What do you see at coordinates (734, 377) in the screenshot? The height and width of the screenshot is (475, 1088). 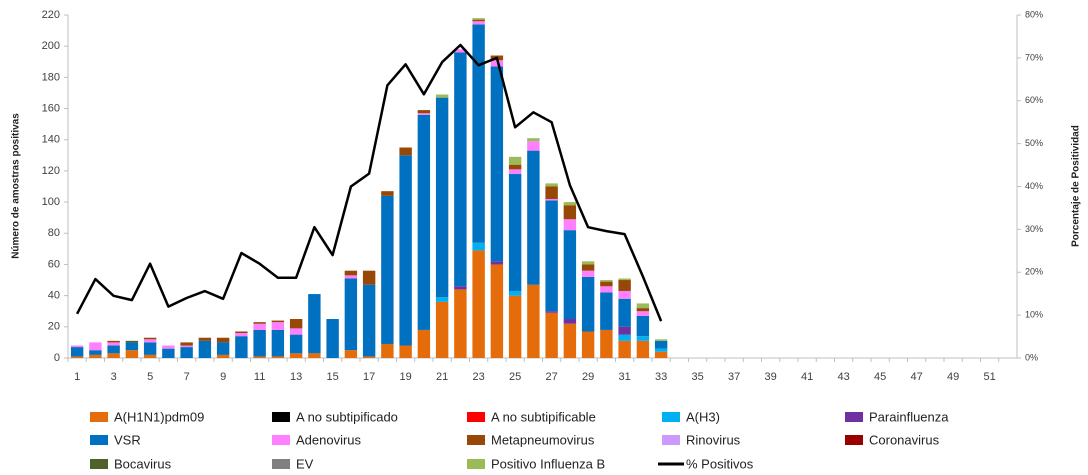 I see `x-tick-label: 37` at bounding box center [734, 377].